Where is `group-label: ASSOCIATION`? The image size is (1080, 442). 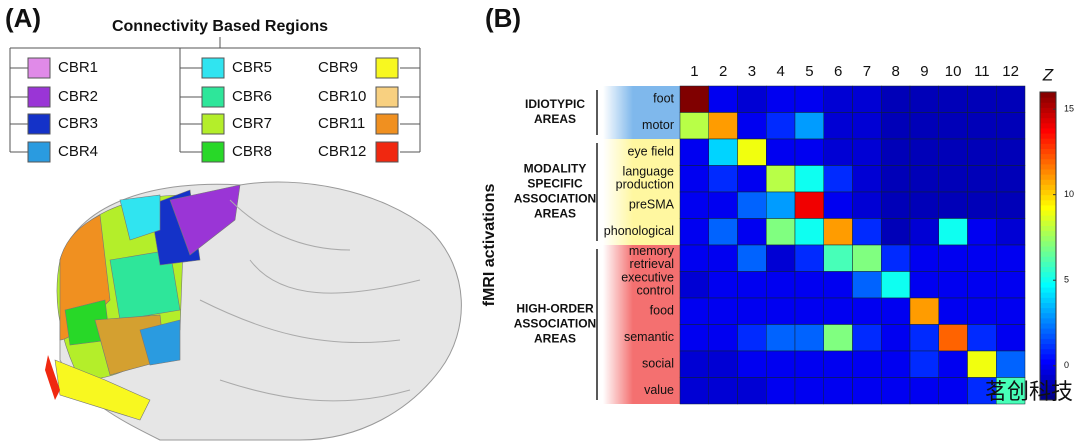 group-label: ASSOCIATION is located at coordinates (555, 324).